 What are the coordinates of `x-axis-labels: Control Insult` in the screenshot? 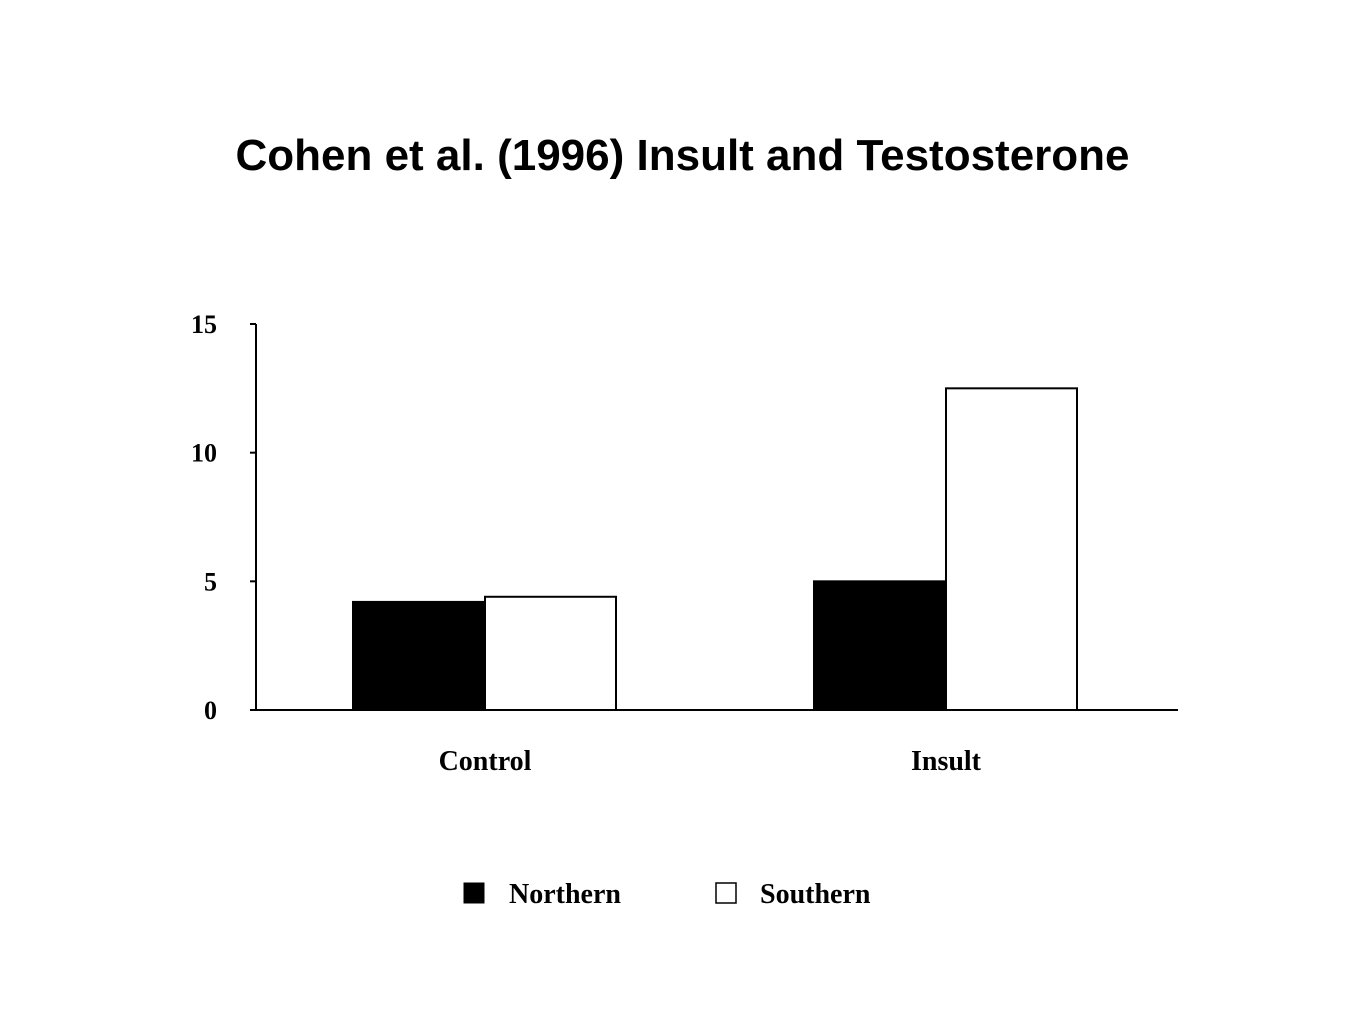 It's located at (710, 761).